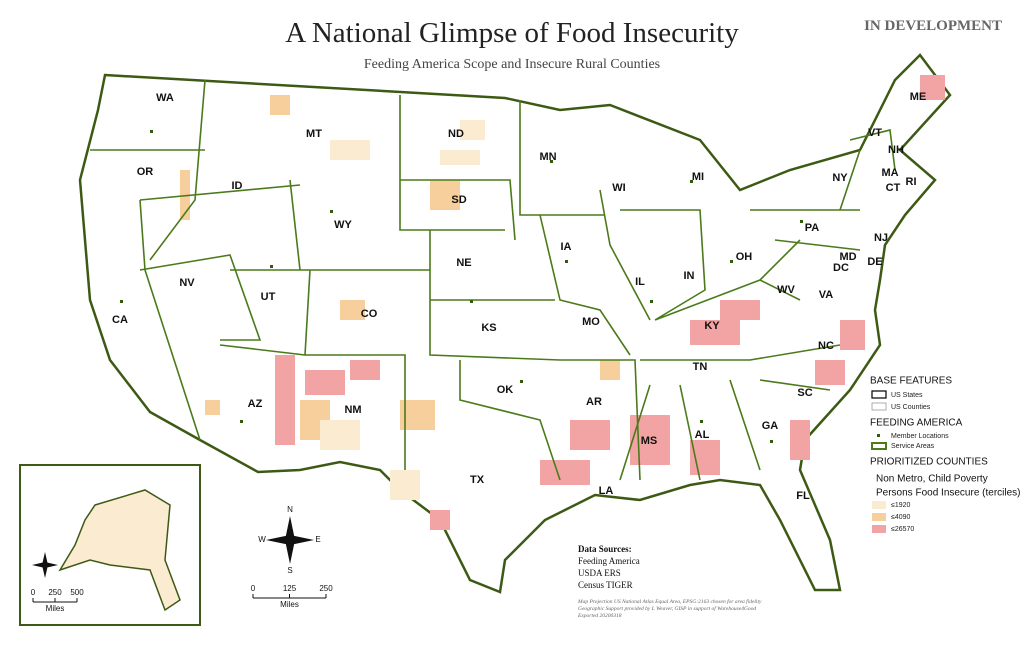  Describe the element at coordinates (902, 529) in the screenshot. I see `legend-item: ≤26570` at that location.